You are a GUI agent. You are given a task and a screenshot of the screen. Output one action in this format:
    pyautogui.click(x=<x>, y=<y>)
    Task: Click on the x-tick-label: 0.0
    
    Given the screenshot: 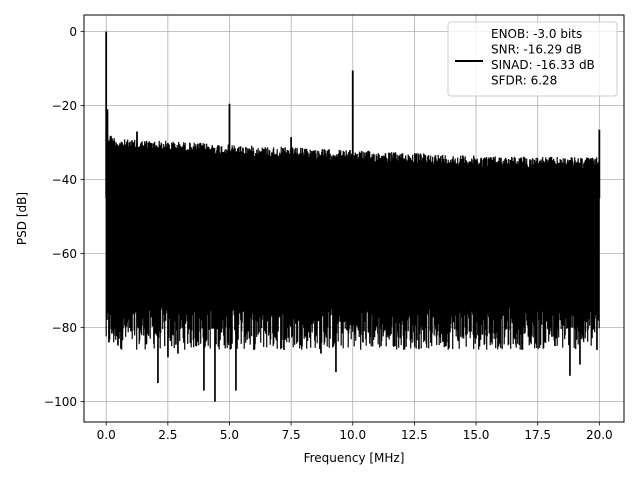 What is the action you would take?
    pyautogui.click(x=106, y=435)
    